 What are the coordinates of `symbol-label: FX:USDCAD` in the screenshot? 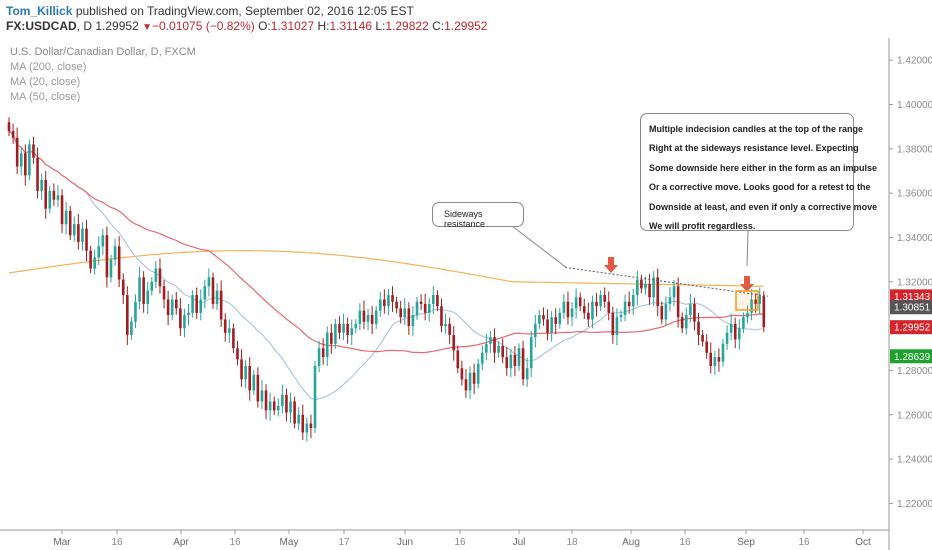 It's located at (41, 26).